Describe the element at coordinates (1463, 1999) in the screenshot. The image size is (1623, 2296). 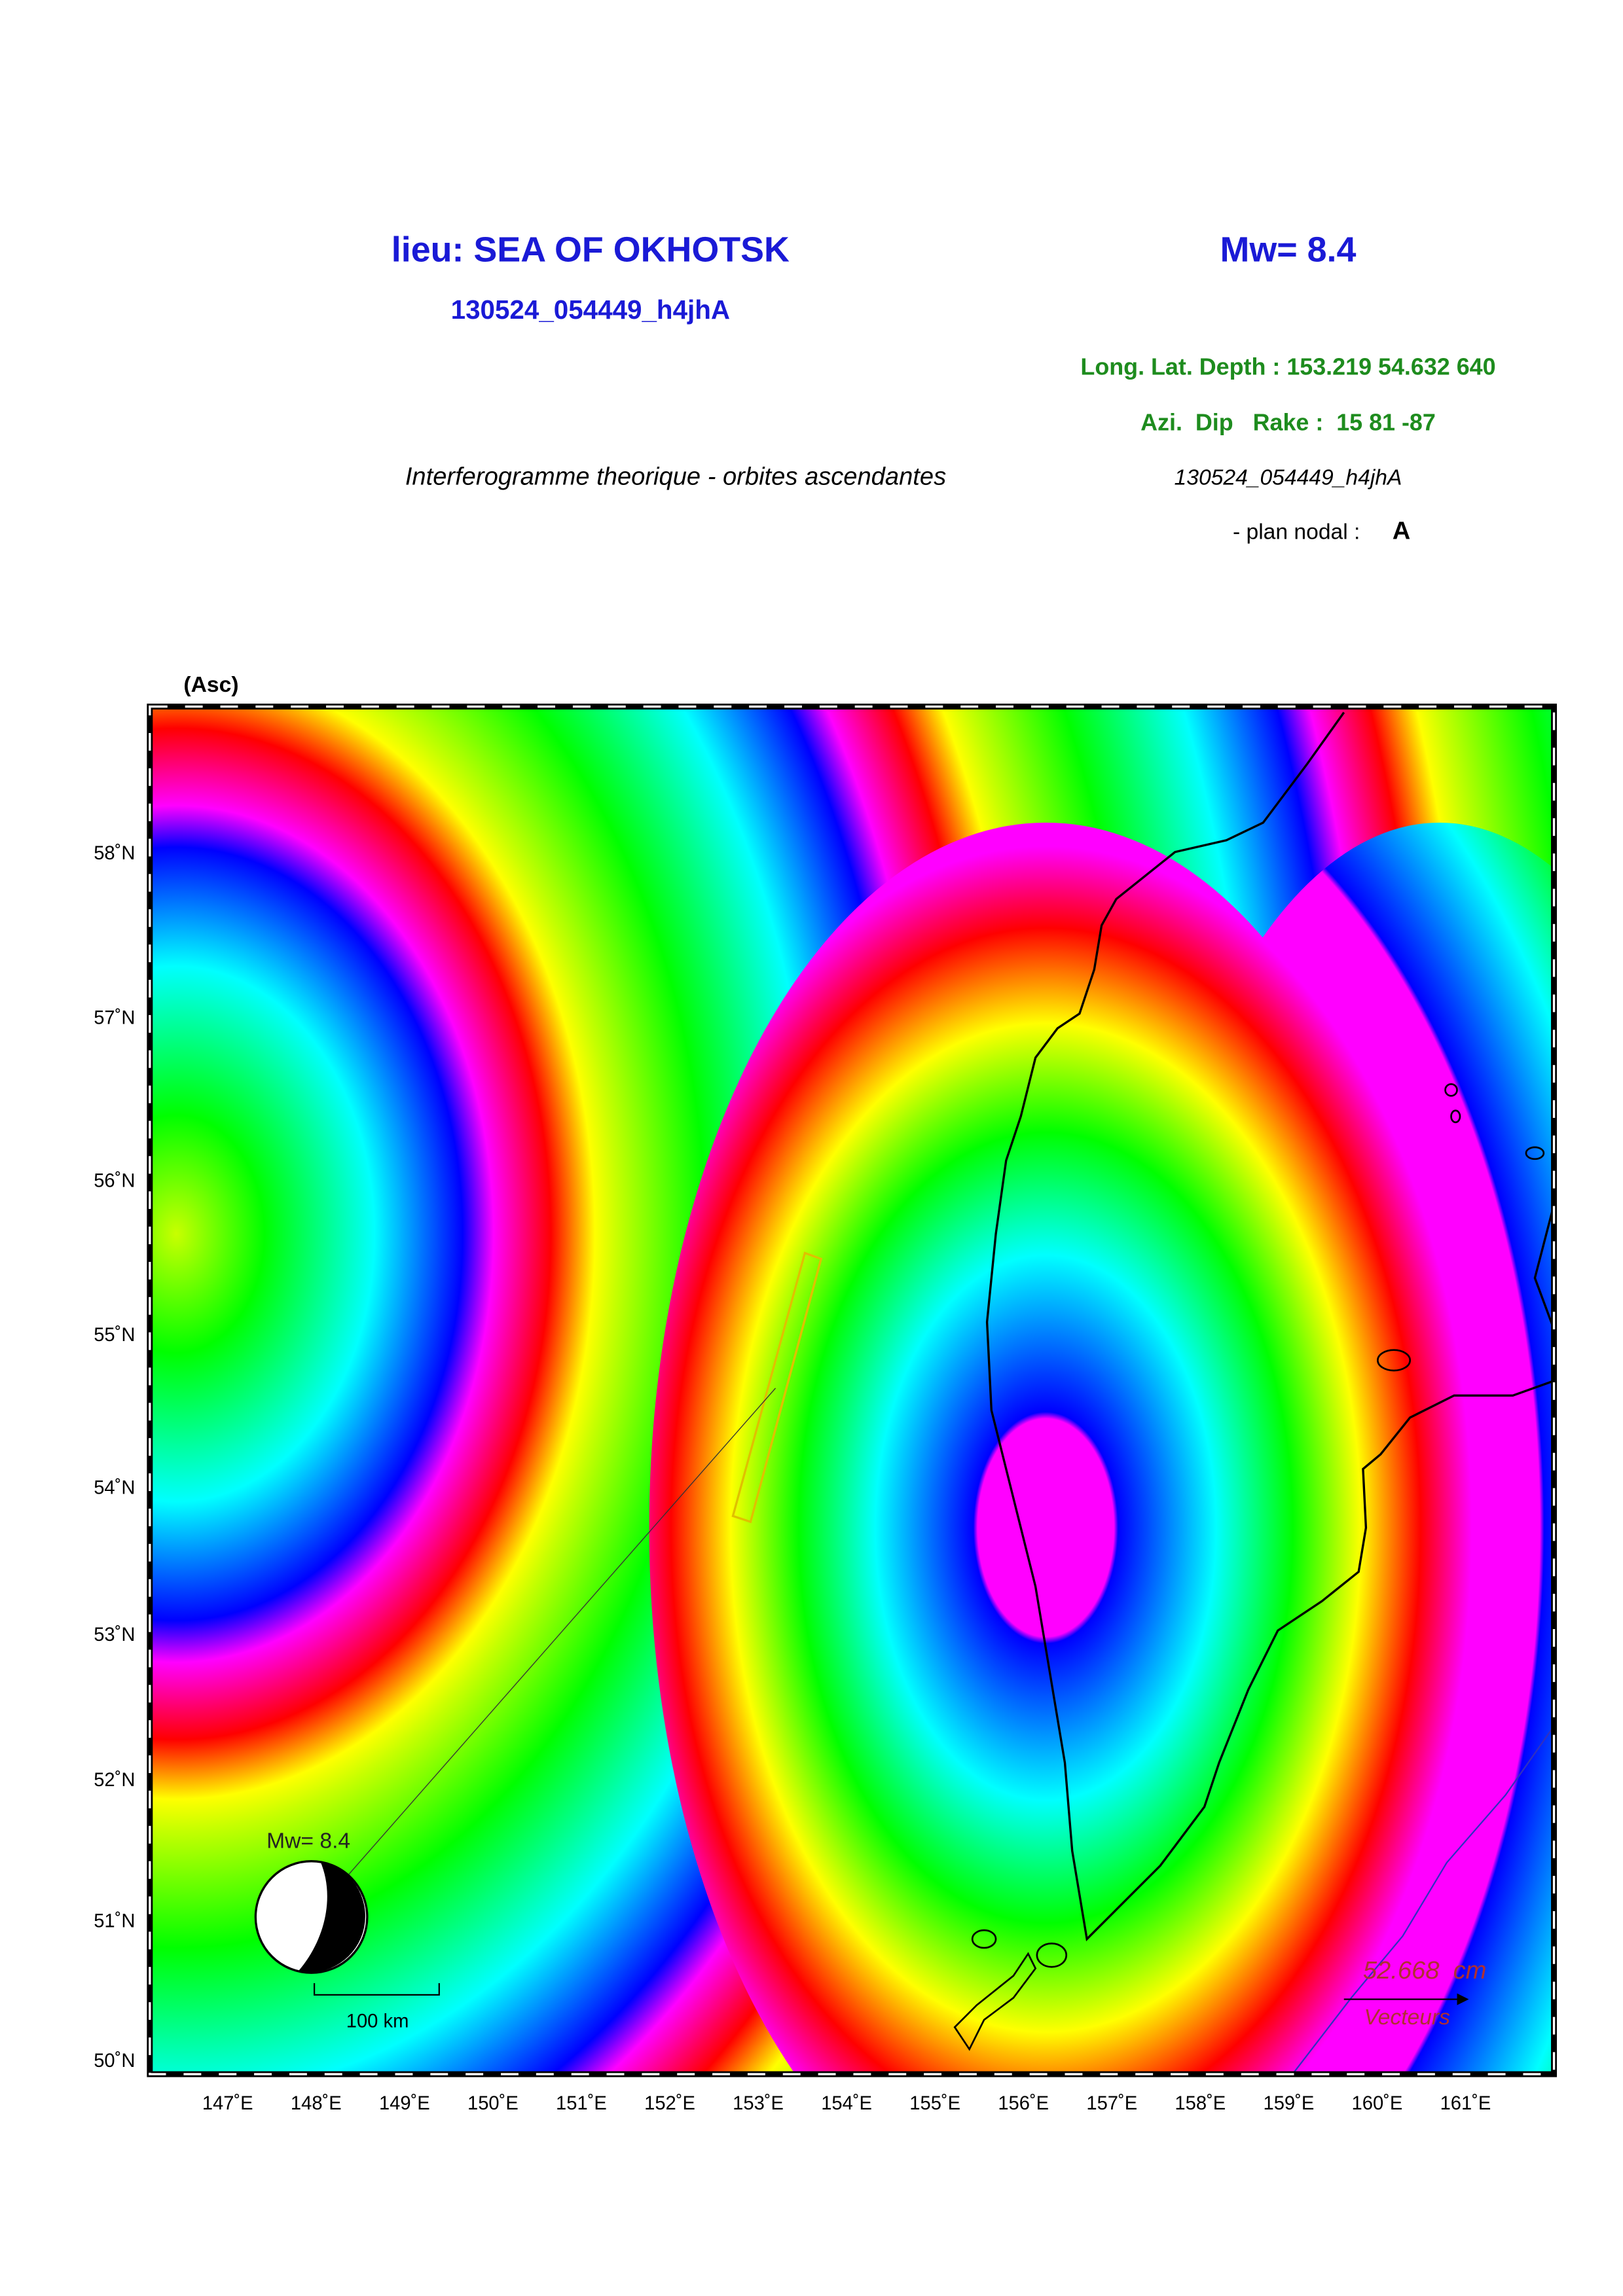
I see `vector-arrowhead` at that location.